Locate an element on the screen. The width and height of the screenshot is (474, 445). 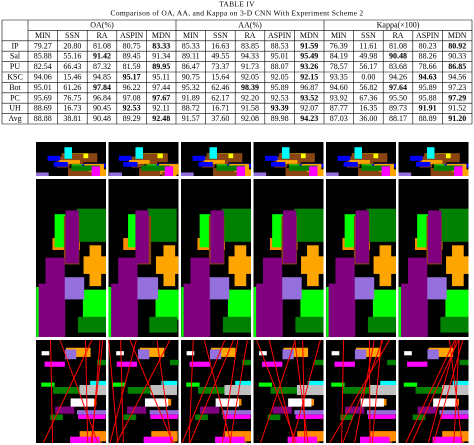
table-cell: 95.32 is located at coordinates (191, 87).